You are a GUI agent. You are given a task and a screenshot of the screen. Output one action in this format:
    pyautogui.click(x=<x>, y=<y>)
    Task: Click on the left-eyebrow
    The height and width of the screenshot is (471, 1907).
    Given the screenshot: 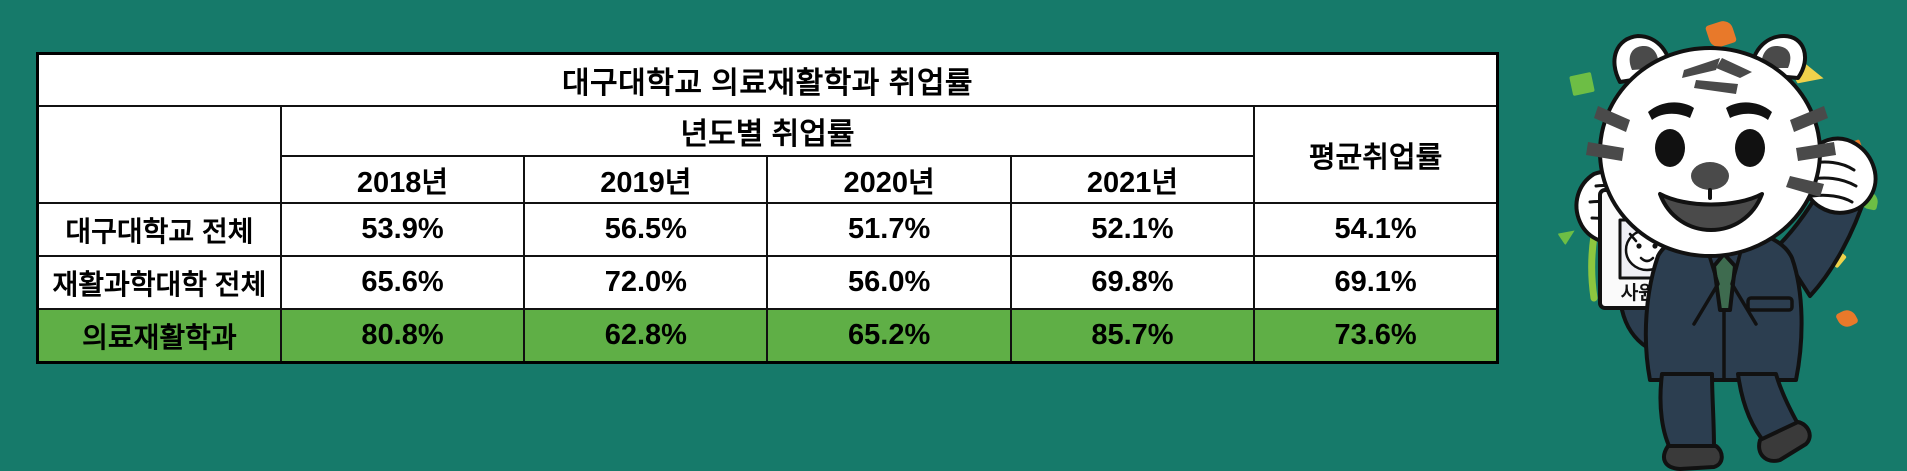 What is the action you would take?
    pyautogui.click(x=1671, y=111)
    